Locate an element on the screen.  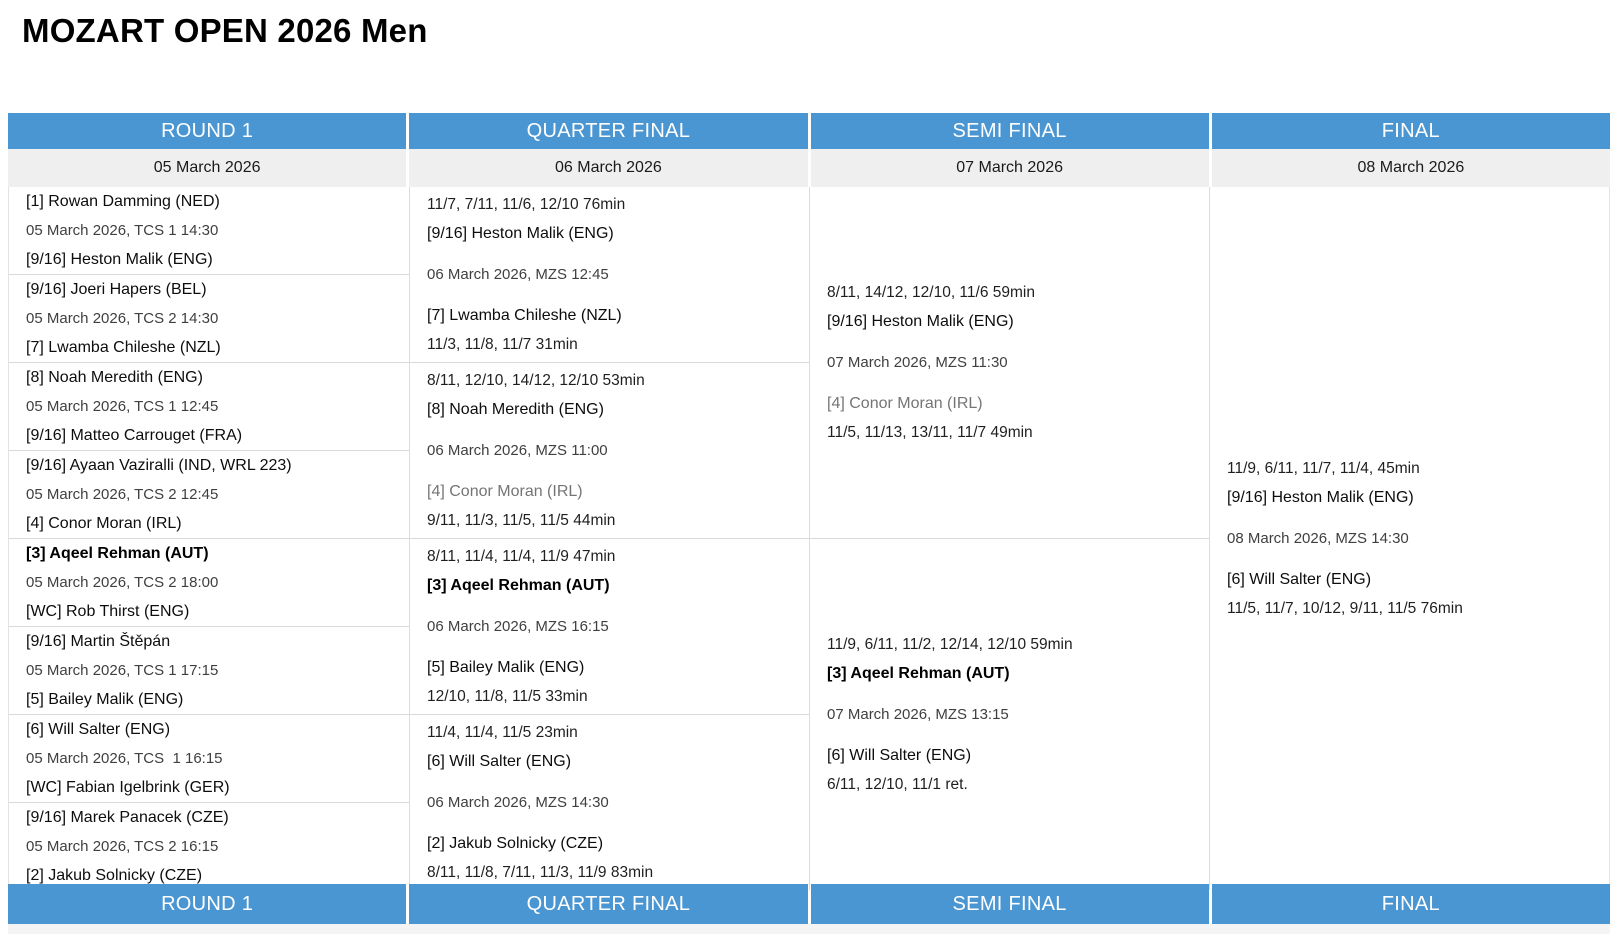
previous-round-score: 11/3, 11/8, 11/7 31min is located at coordinates (502, 344).